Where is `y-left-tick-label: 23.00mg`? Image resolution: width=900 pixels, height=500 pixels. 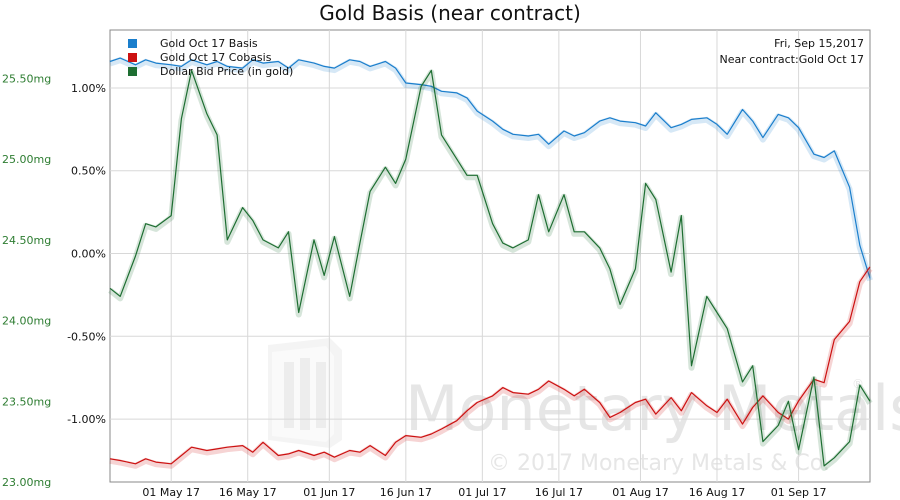 y-left-tick-label: 23.00mg is located at coordinates (26, 482).